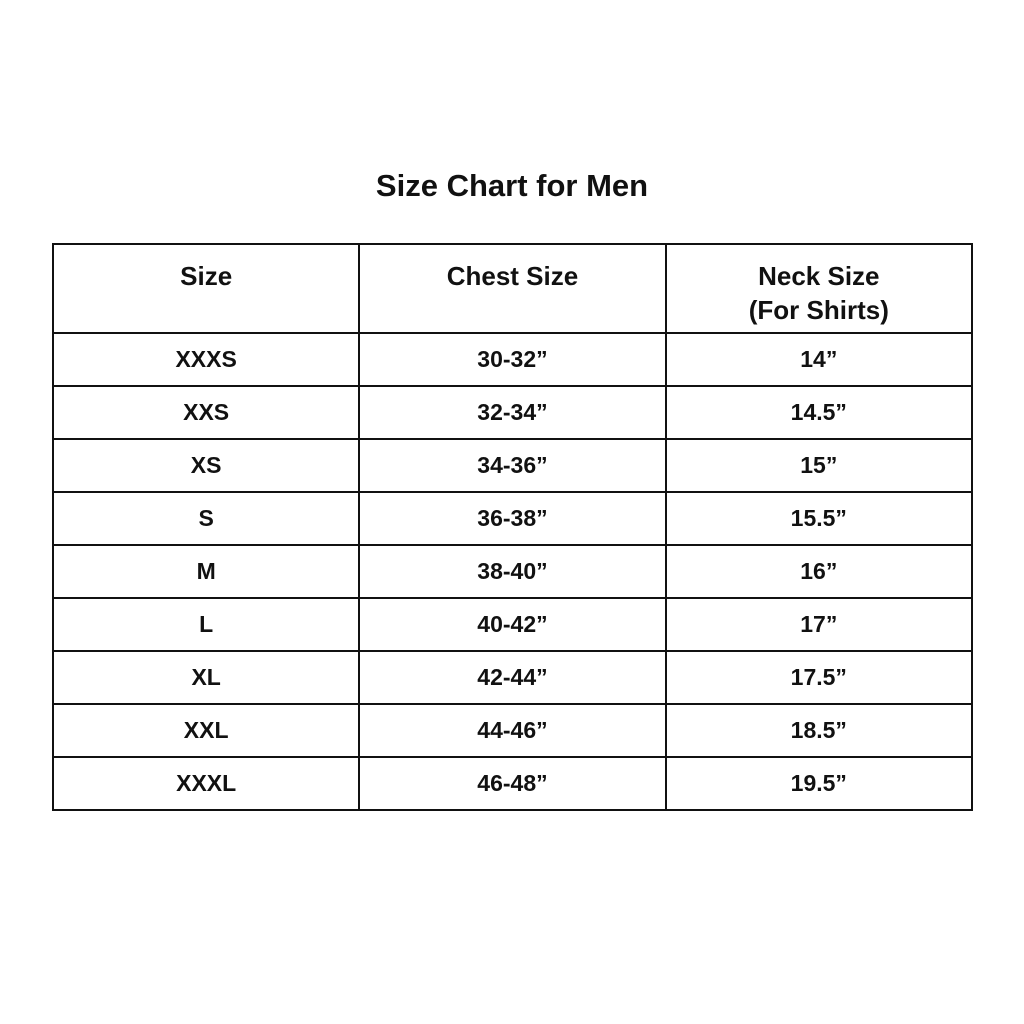 The width and height of the screenshot is (1024, 1024). What do you see at coordinates (819, 465) in the screenshot?
I see `cell-neck: 15”` at bounding box center [819, 465].